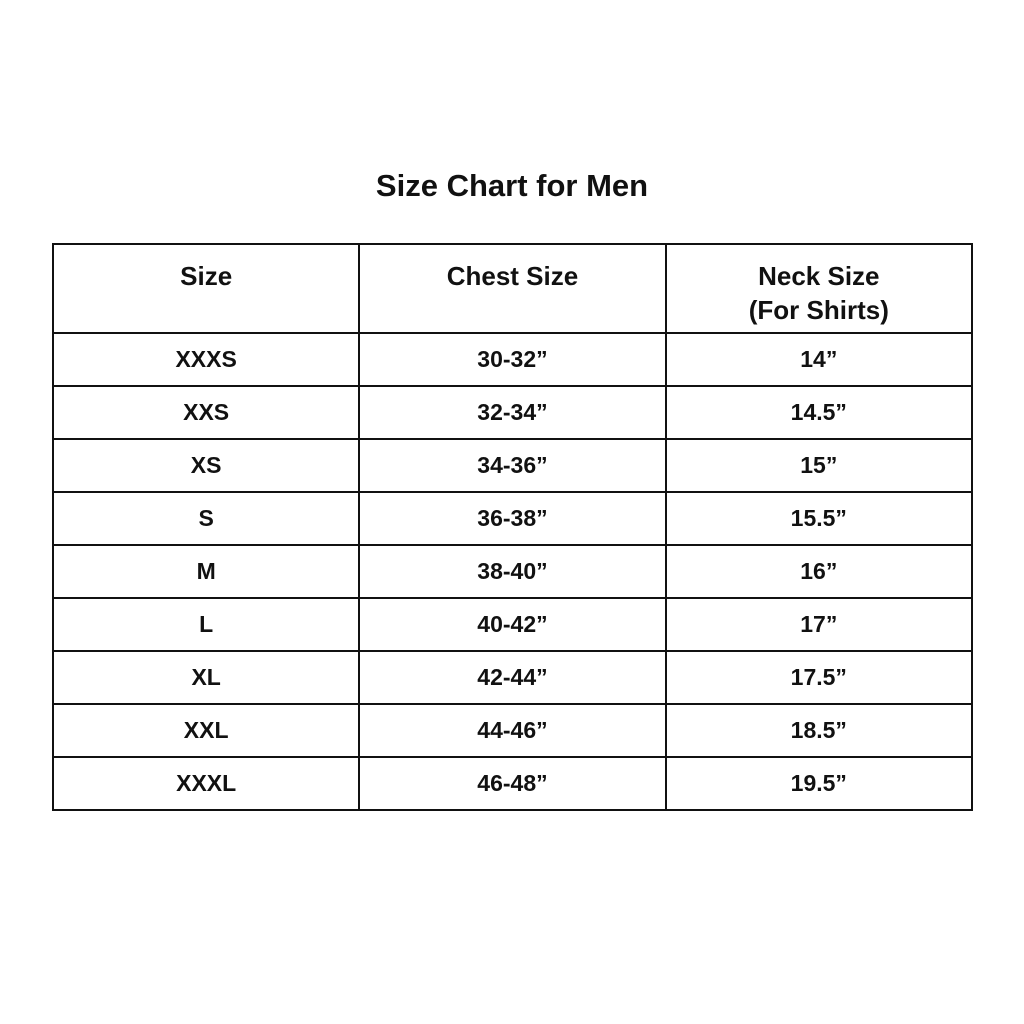 The width and height of the screenshot is (1024, 1024). What do you see at coordinates (819, 465) in the screenshot?
I see `cell-neck: 15”` at bounding box center [819, 465].